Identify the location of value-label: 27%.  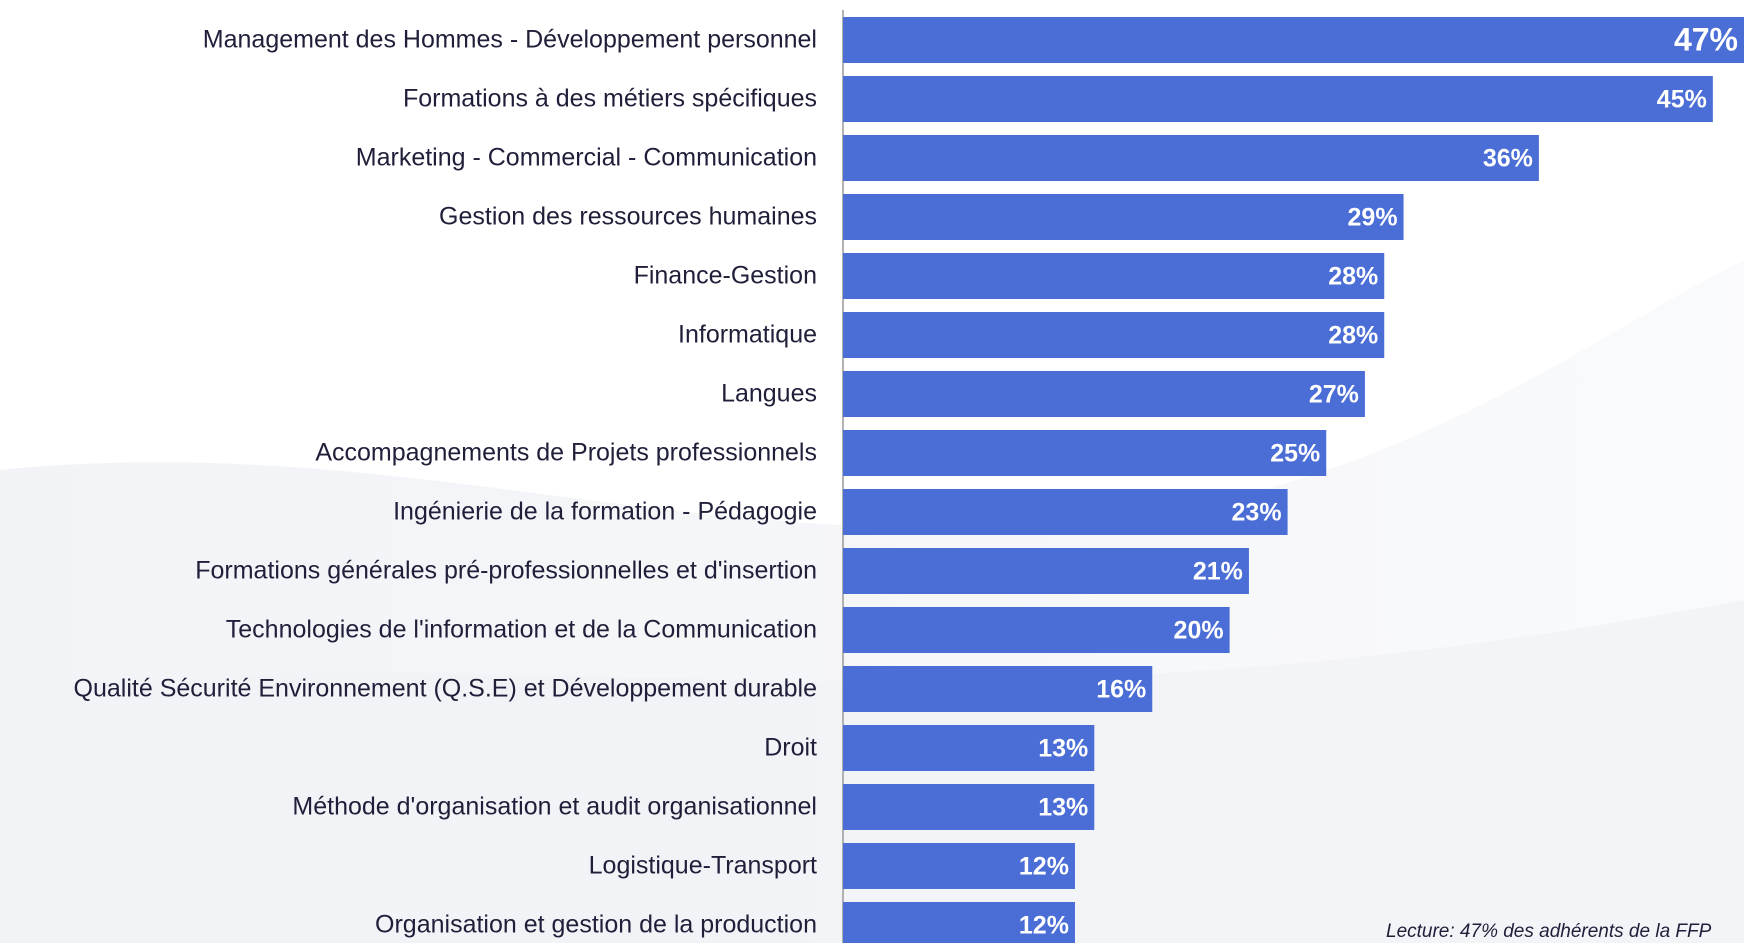
(1334, 395).